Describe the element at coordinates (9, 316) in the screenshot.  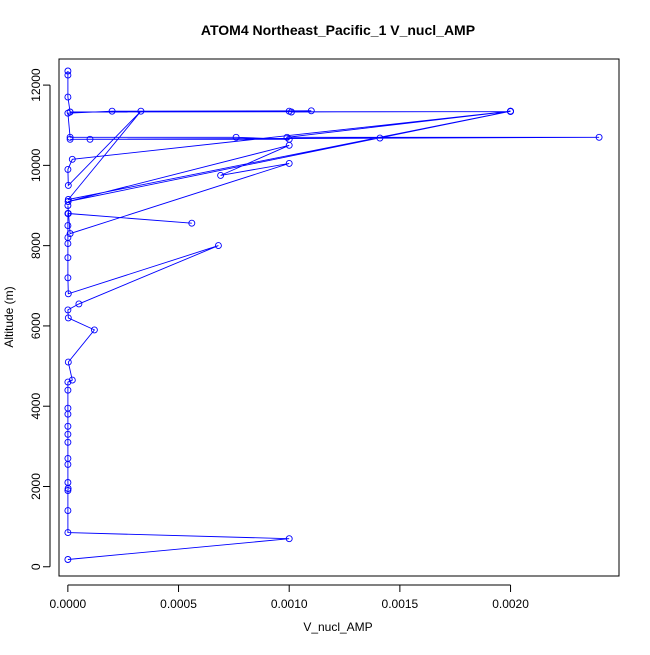
I see `y-axis-label: Altitude (m)` at that location.